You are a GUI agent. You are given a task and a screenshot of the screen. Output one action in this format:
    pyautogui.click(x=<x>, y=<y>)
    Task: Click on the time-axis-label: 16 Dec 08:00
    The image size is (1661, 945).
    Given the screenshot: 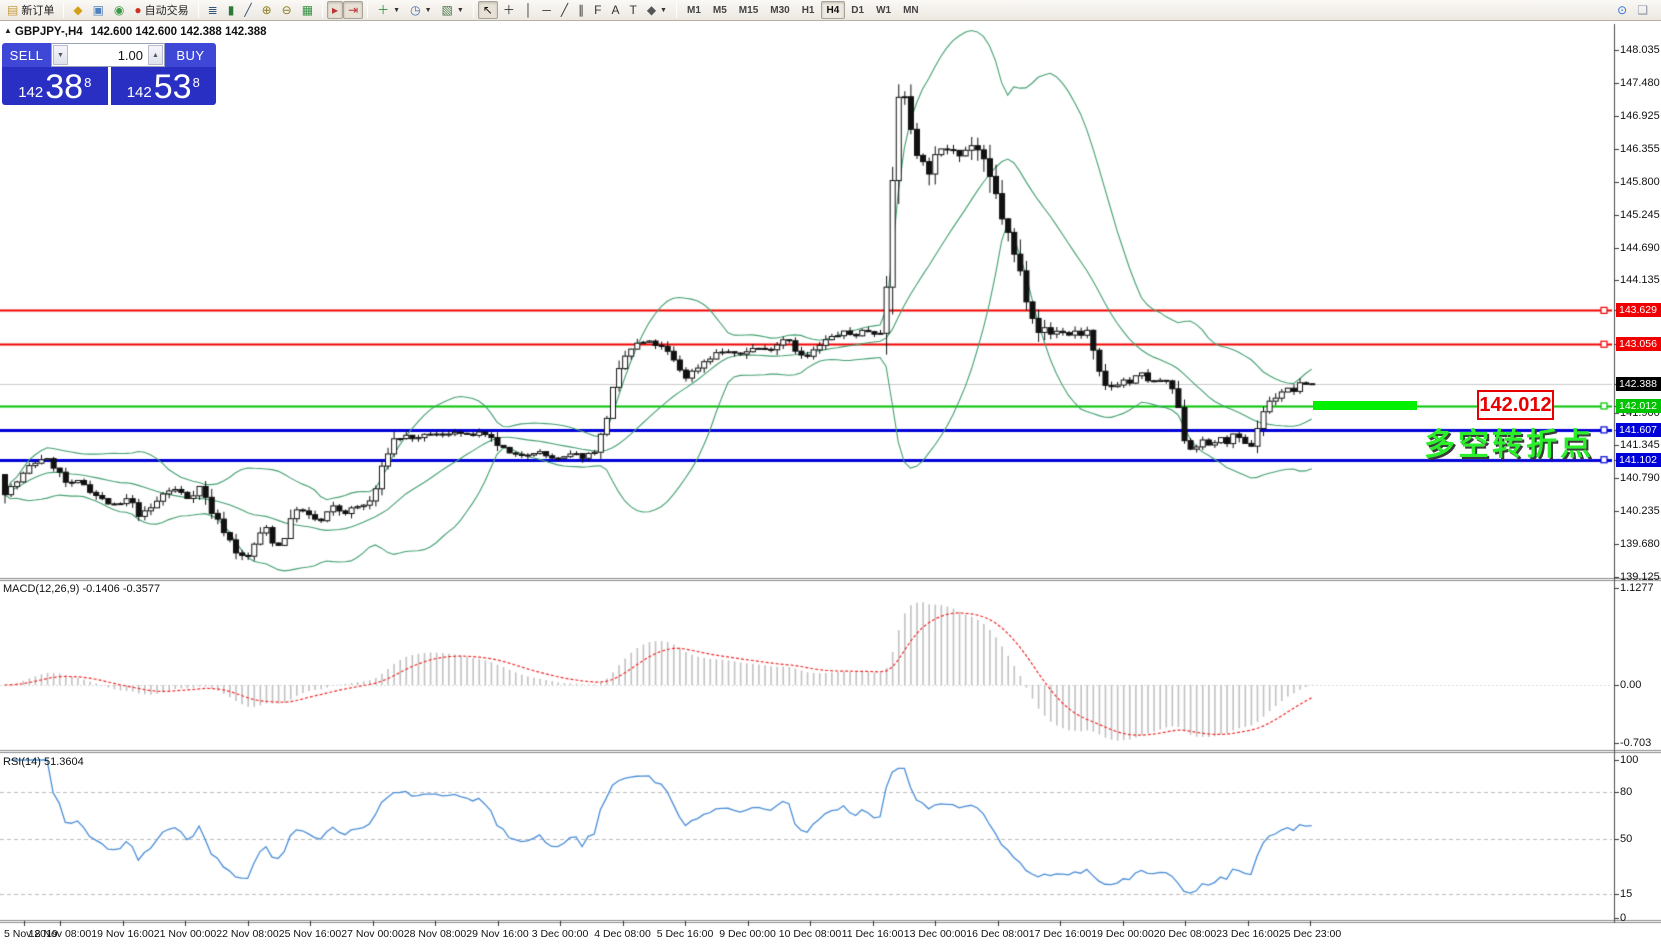 What is the action you would take?
    pyautogui.click(x=997, y=934)
    